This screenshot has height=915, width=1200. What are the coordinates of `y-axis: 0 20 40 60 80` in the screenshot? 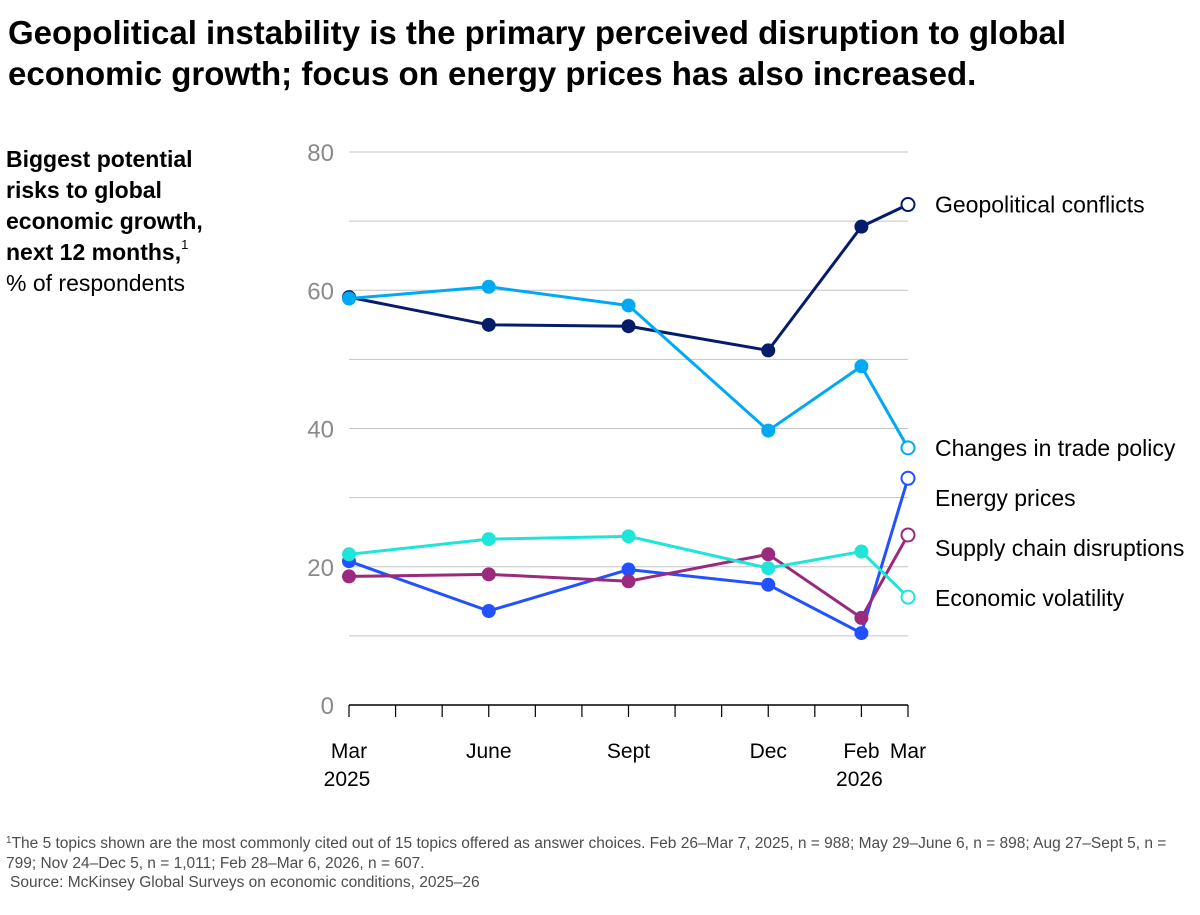 It's located at (320, 430).